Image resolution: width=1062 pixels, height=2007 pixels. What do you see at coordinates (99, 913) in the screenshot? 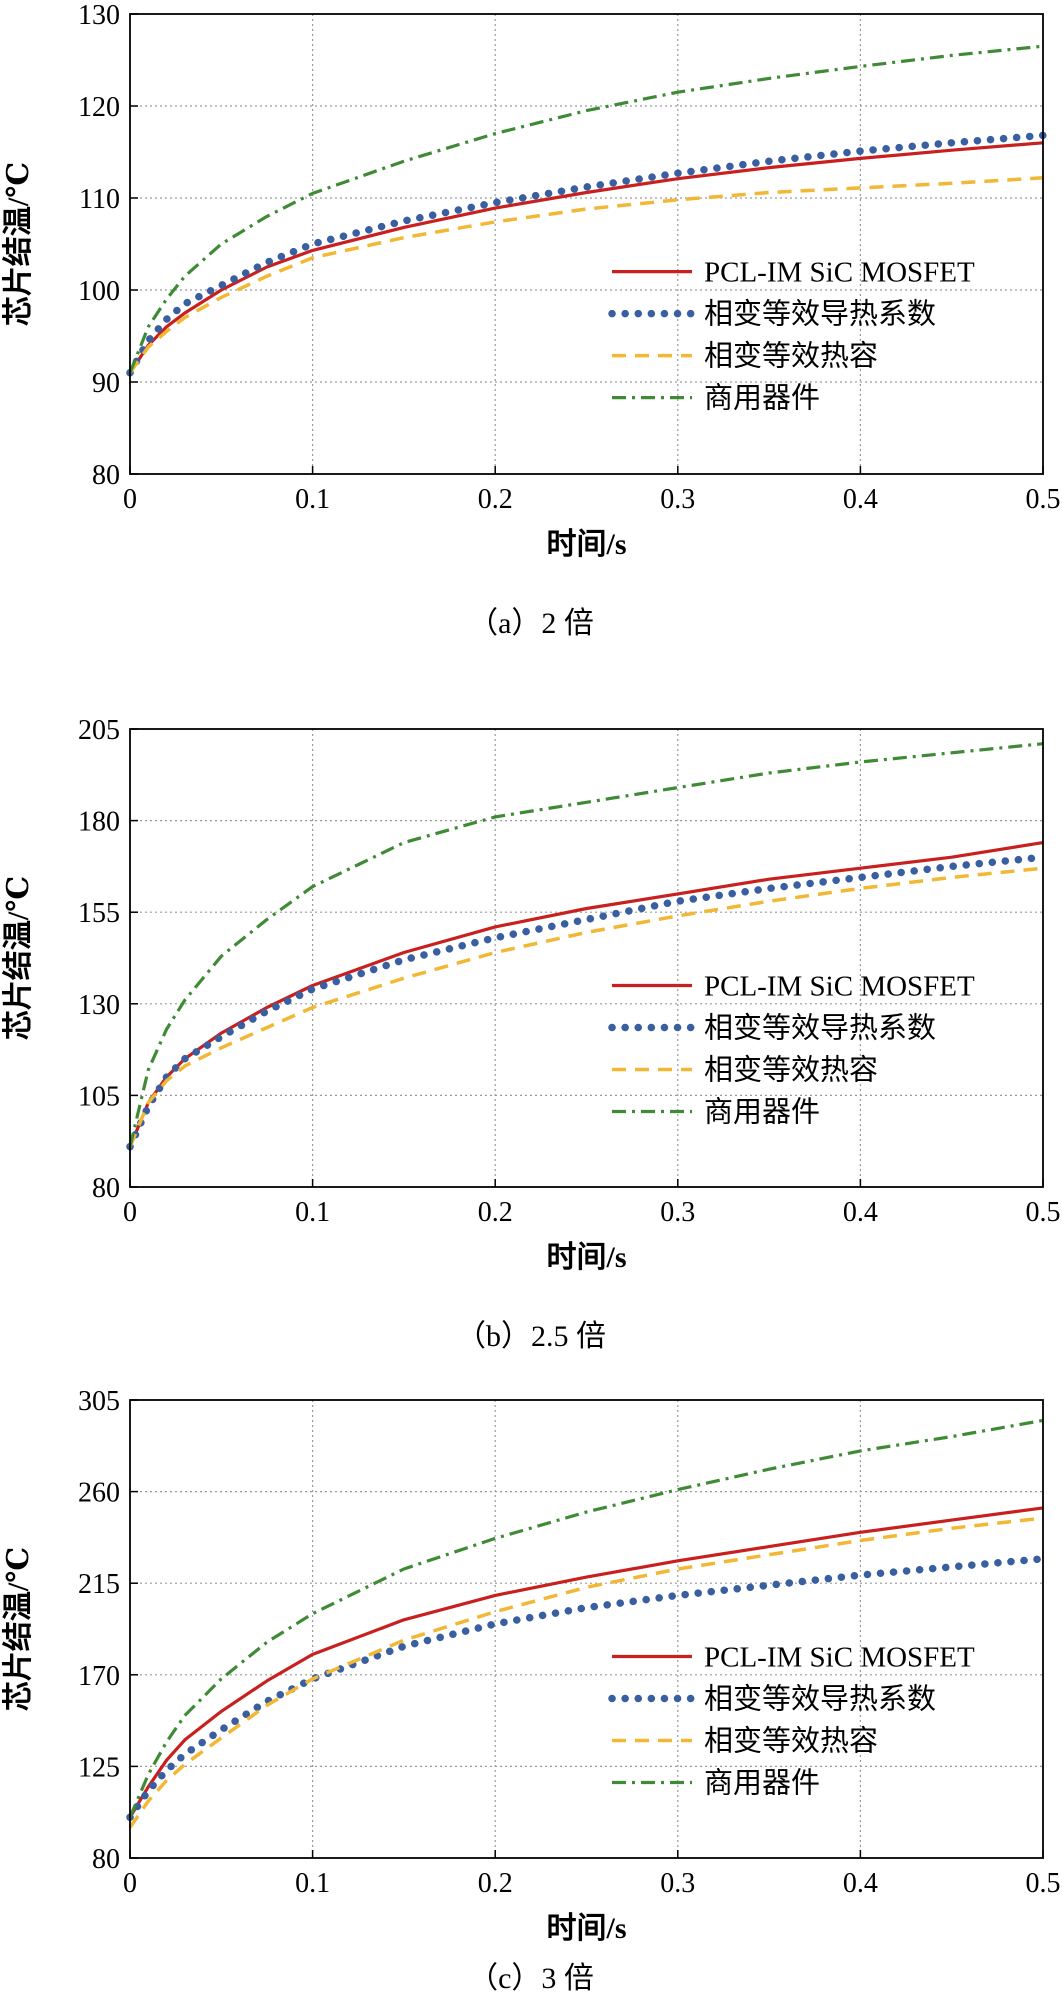
I see `y-tick-label: 155` at bounding box center [99, 913].